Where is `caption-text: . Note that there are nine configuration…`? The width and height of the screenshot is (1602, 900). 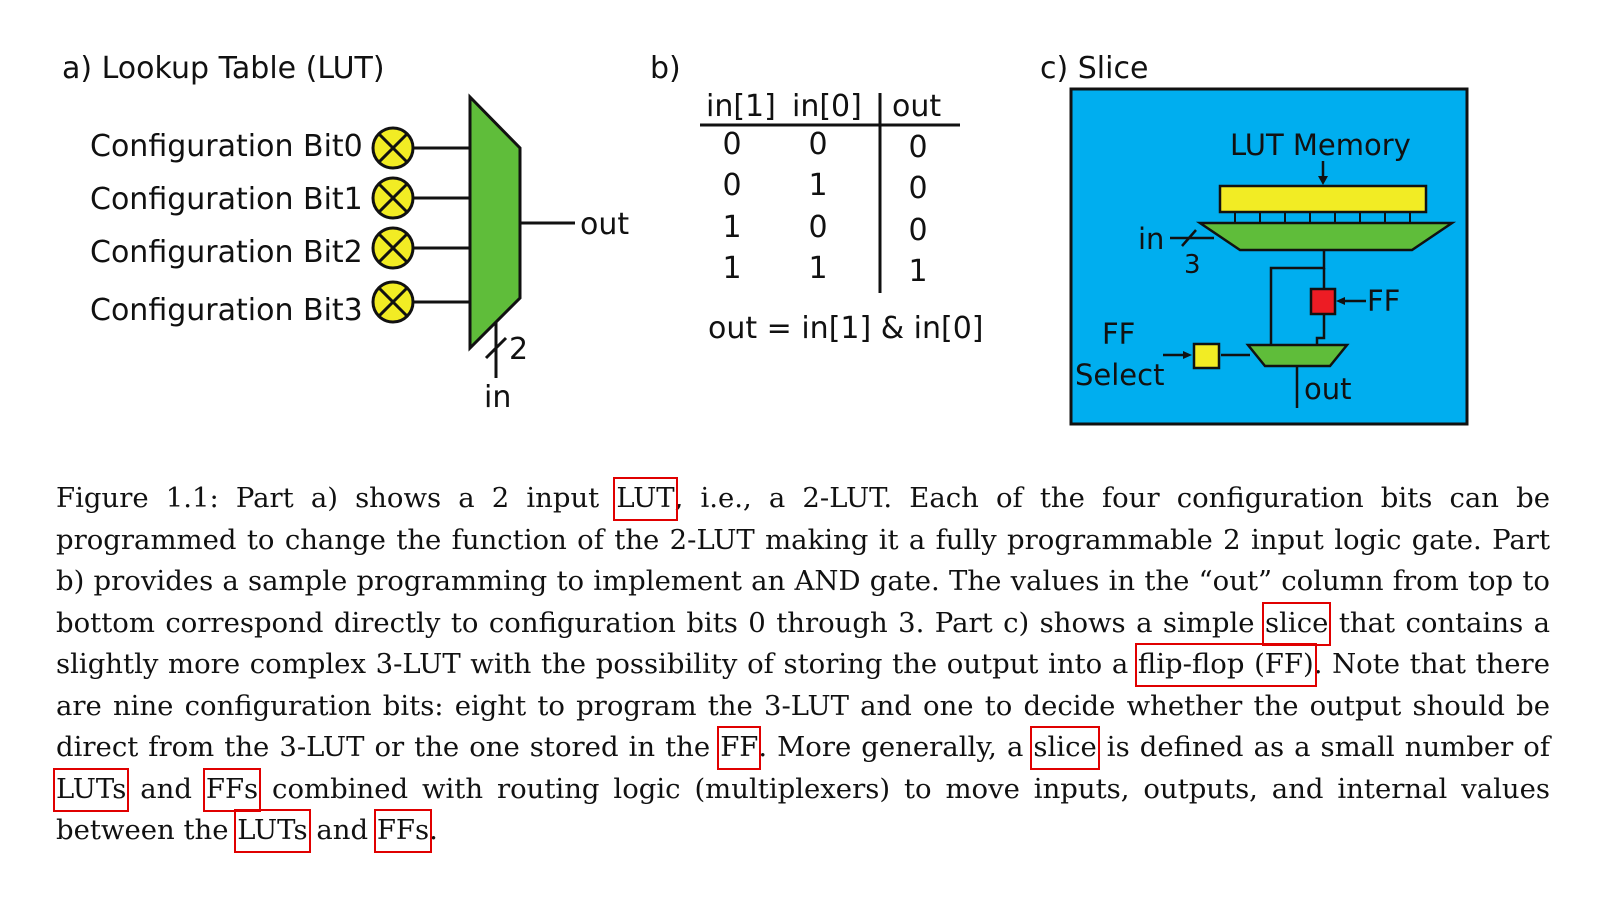 caption-text: . Note that there are nine configuration… is located at coordinates (803, 705).